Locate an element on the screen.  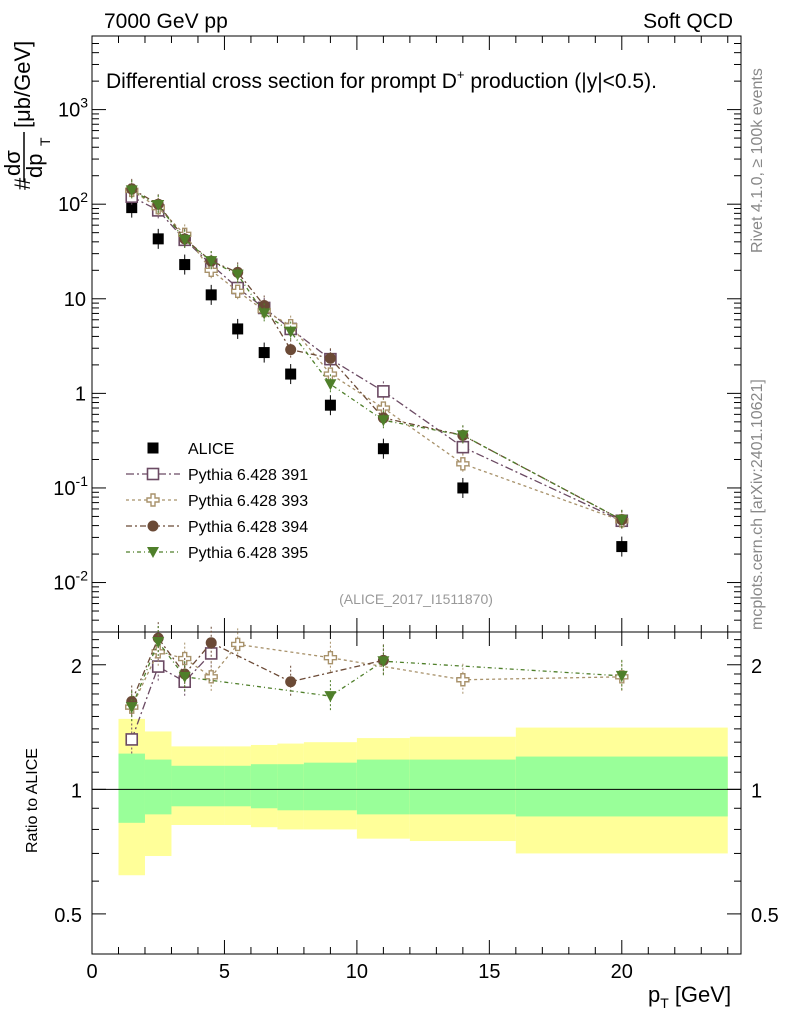
ratio-y-tick-label-right: 0.5 is located at coordinates (765, 916).